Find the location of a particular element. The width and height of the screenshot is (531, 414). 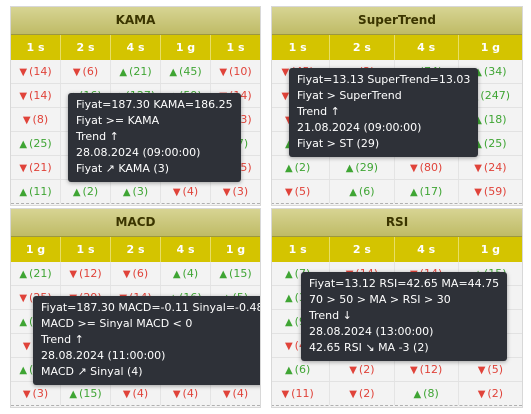

signal-cell: ▼ (10) is located at coordinates (235, 71).